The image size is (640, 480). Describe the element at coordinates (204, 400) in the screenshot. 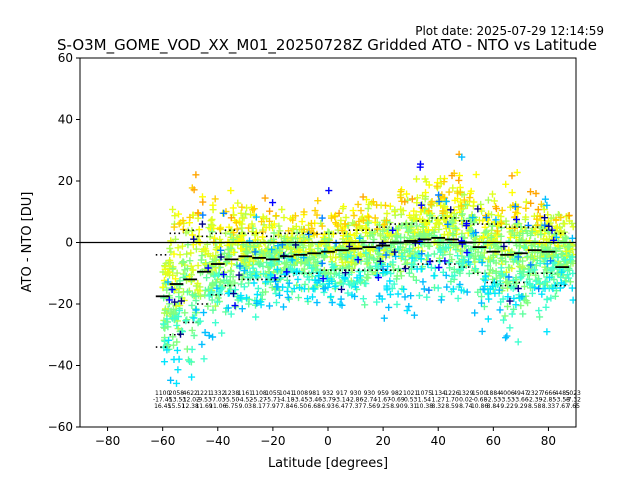

I see `bin-annotation-mean: -9.53` at that location.